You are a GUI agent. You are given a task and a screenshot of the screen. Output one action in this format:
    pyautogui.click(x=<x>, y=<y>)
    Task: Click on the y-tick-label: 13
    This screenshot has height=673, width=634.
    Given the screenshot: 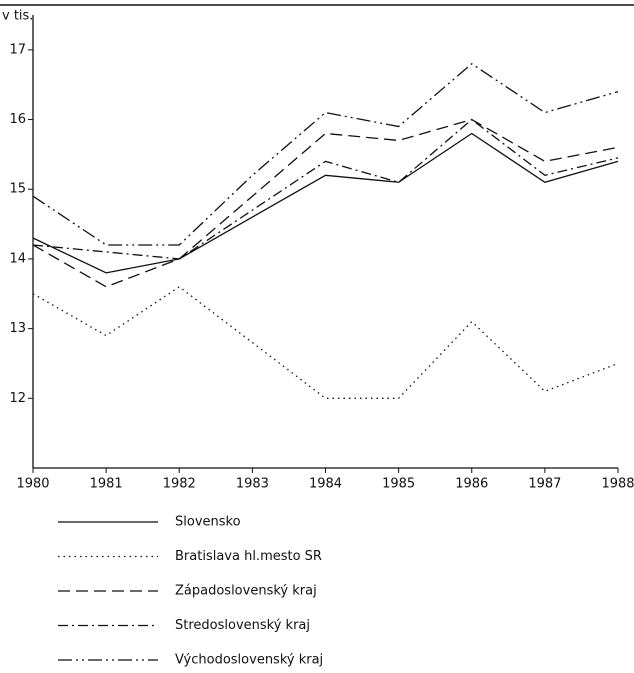 What is the action you would take?
    pyautogui.click(x=17, y=328)
    